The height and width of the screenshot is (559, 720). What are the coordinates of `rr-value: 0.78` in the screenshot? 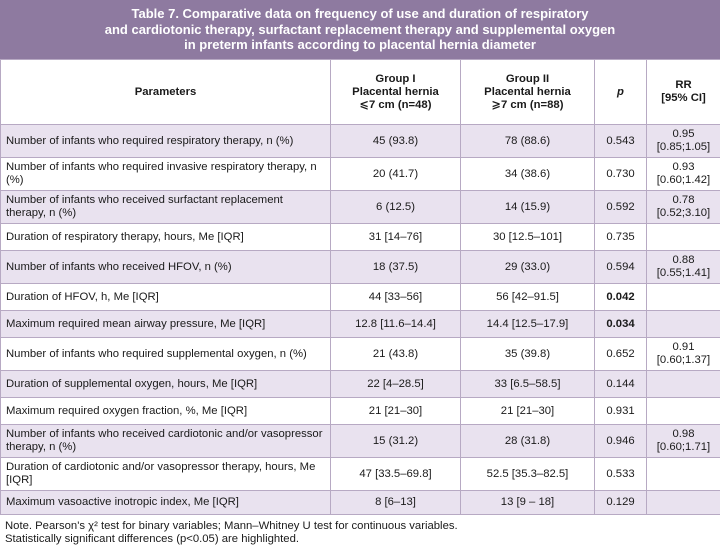 It's located at (683, 200).